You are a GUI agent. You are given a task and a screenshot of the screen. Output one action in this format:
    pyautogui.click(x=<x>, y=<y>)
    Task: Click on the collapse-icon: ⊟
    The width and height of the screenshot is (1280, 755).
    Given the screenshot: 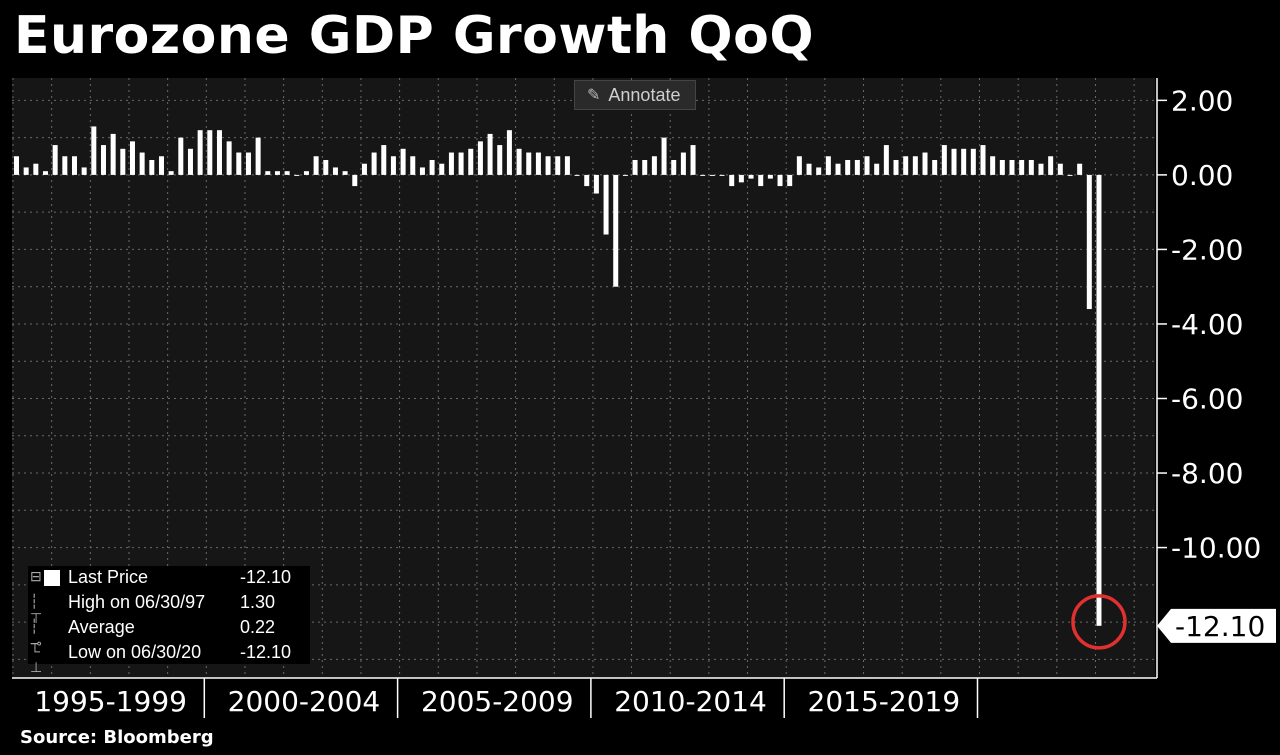 What is the action you would take?
    pyautogui.click(x=36, y=576)
    